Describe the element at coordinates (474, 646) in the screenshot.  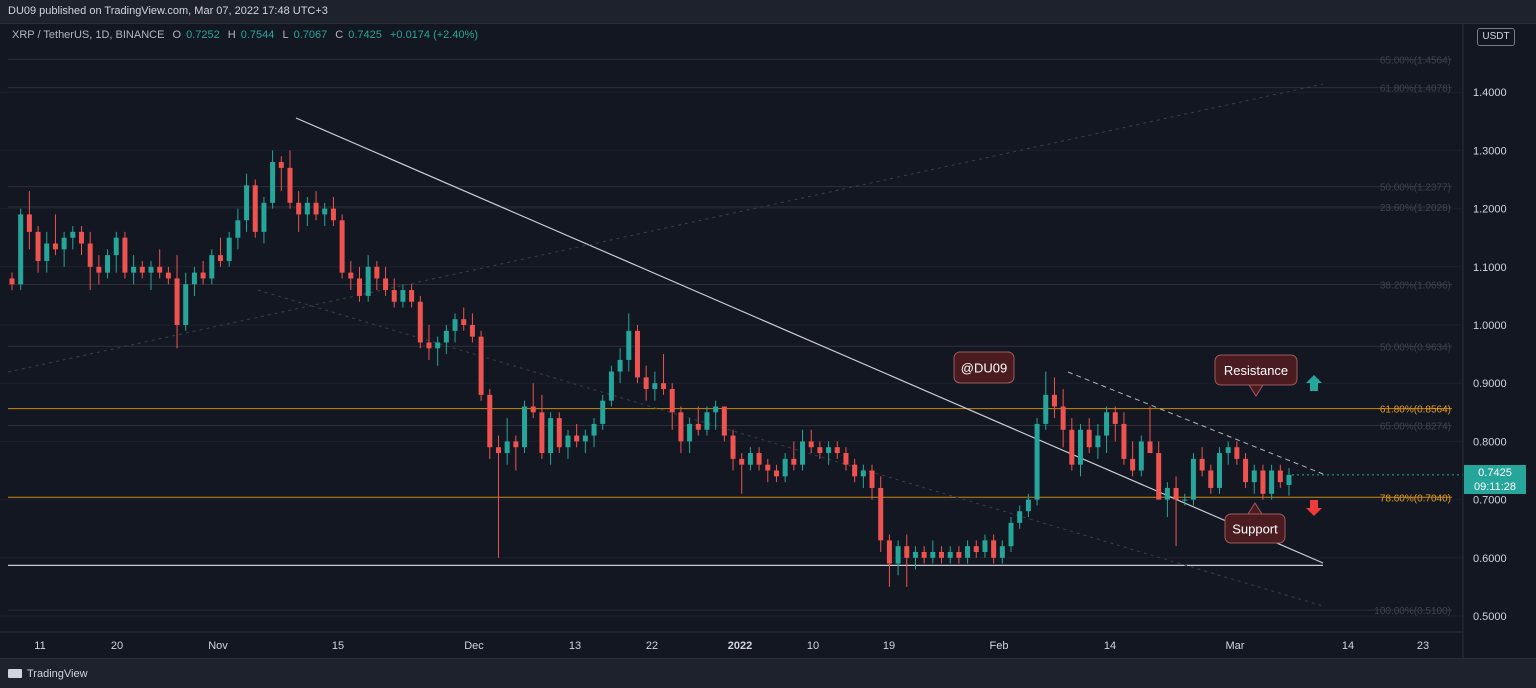
I see `x-tick-label: Dec` at that location.